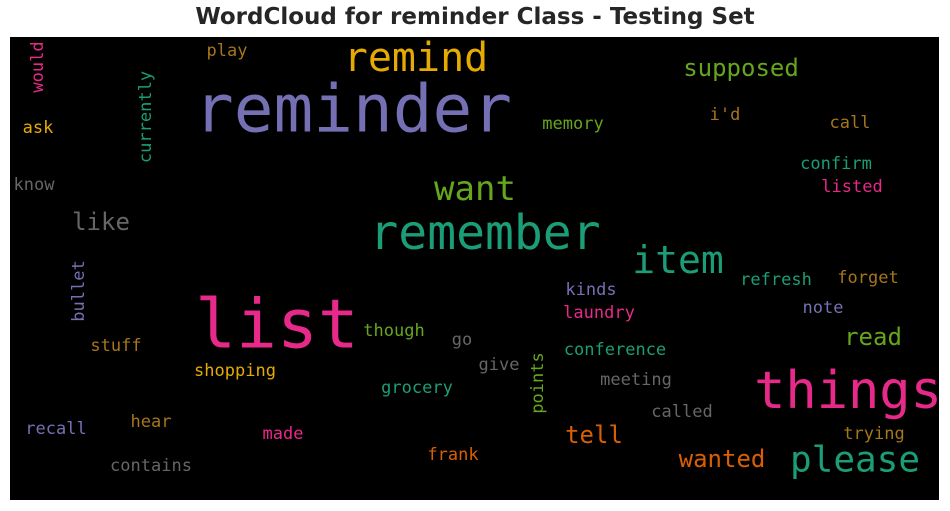 This screenshot has height=511, width=950. What do you see at coordinates (776, 280) in the screenshot?
I see `word-refresh: refresh` at bounding box center [776, 280].